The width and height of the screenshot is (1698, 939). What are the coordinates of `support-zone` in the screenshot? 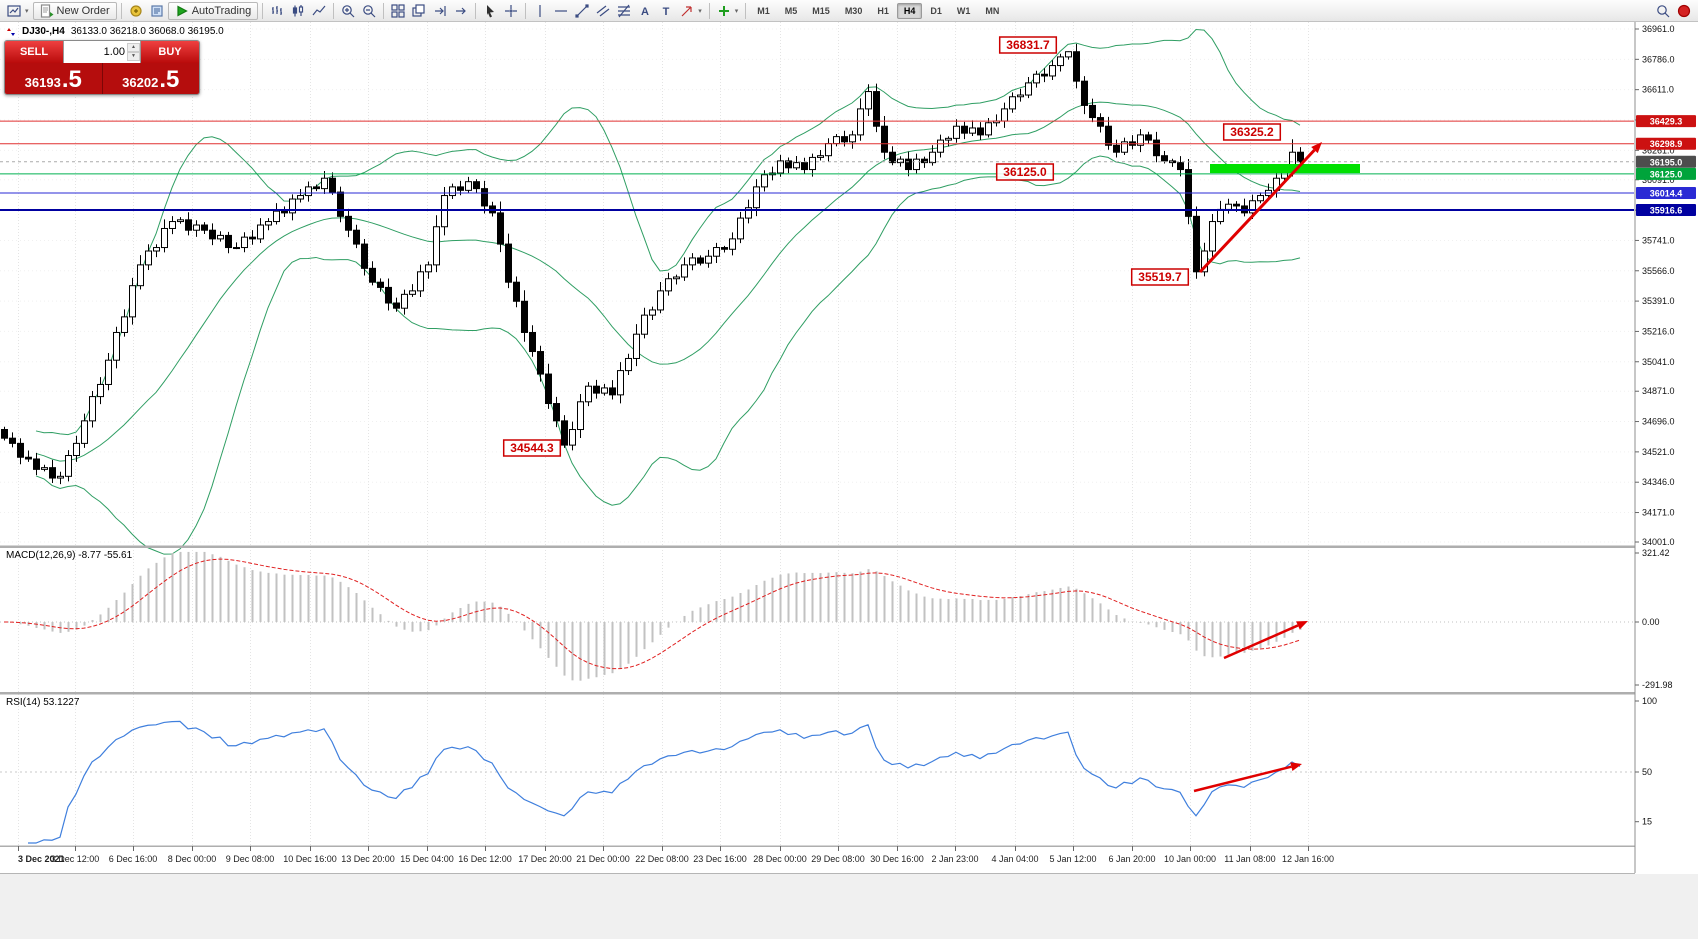 It's located at (1285, 168).